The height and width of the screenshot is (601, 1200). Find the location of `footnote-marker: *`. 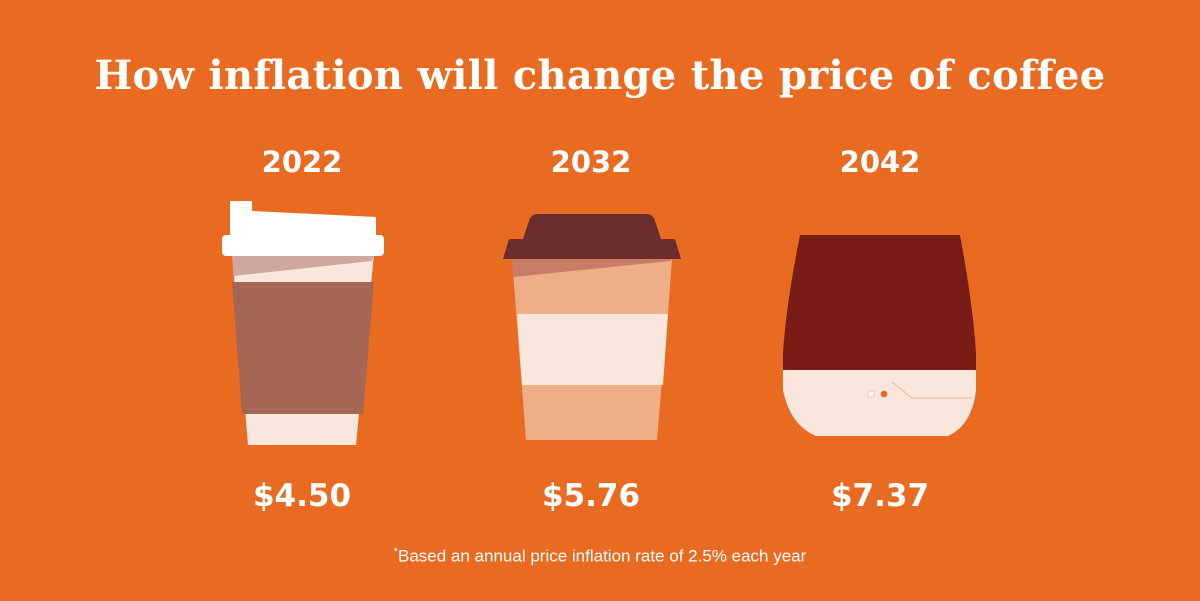

footnote-marker: * is located at coordinates (395, 552).